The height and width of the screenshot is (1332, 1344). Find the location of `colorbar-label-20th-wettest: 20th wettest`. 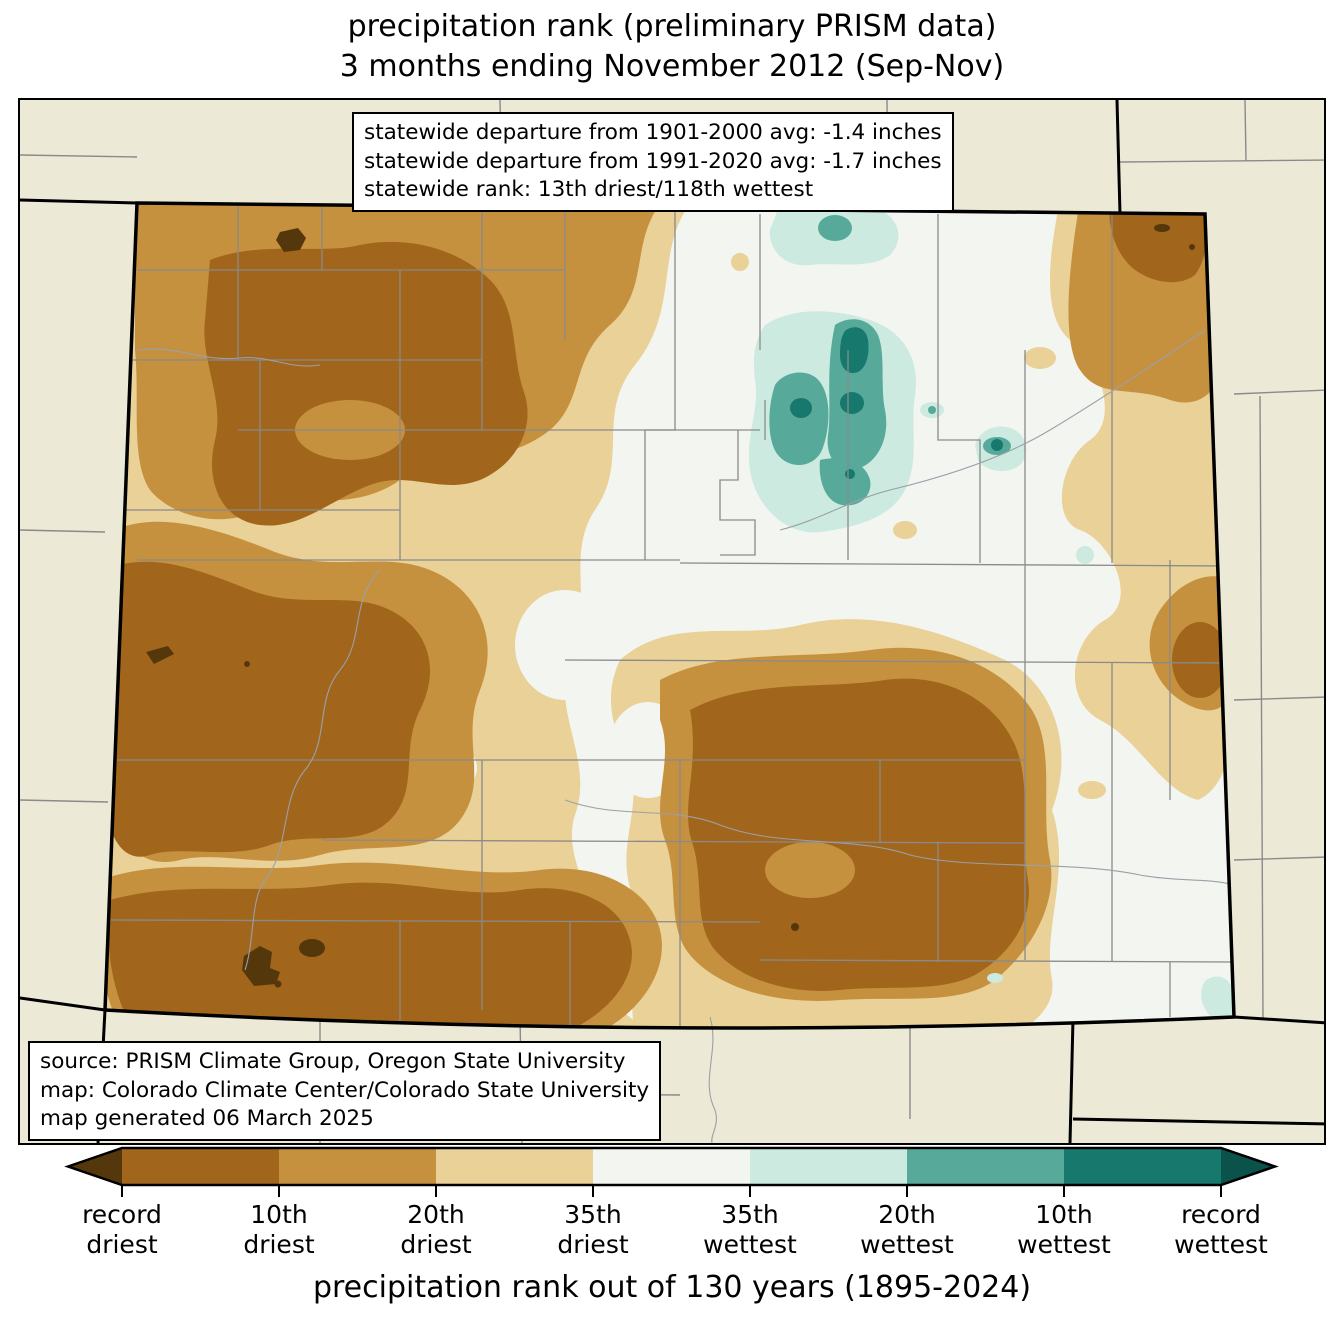

colorbar-label-20th-wettest: 20th wettest is located at coordinates (907, 1229).